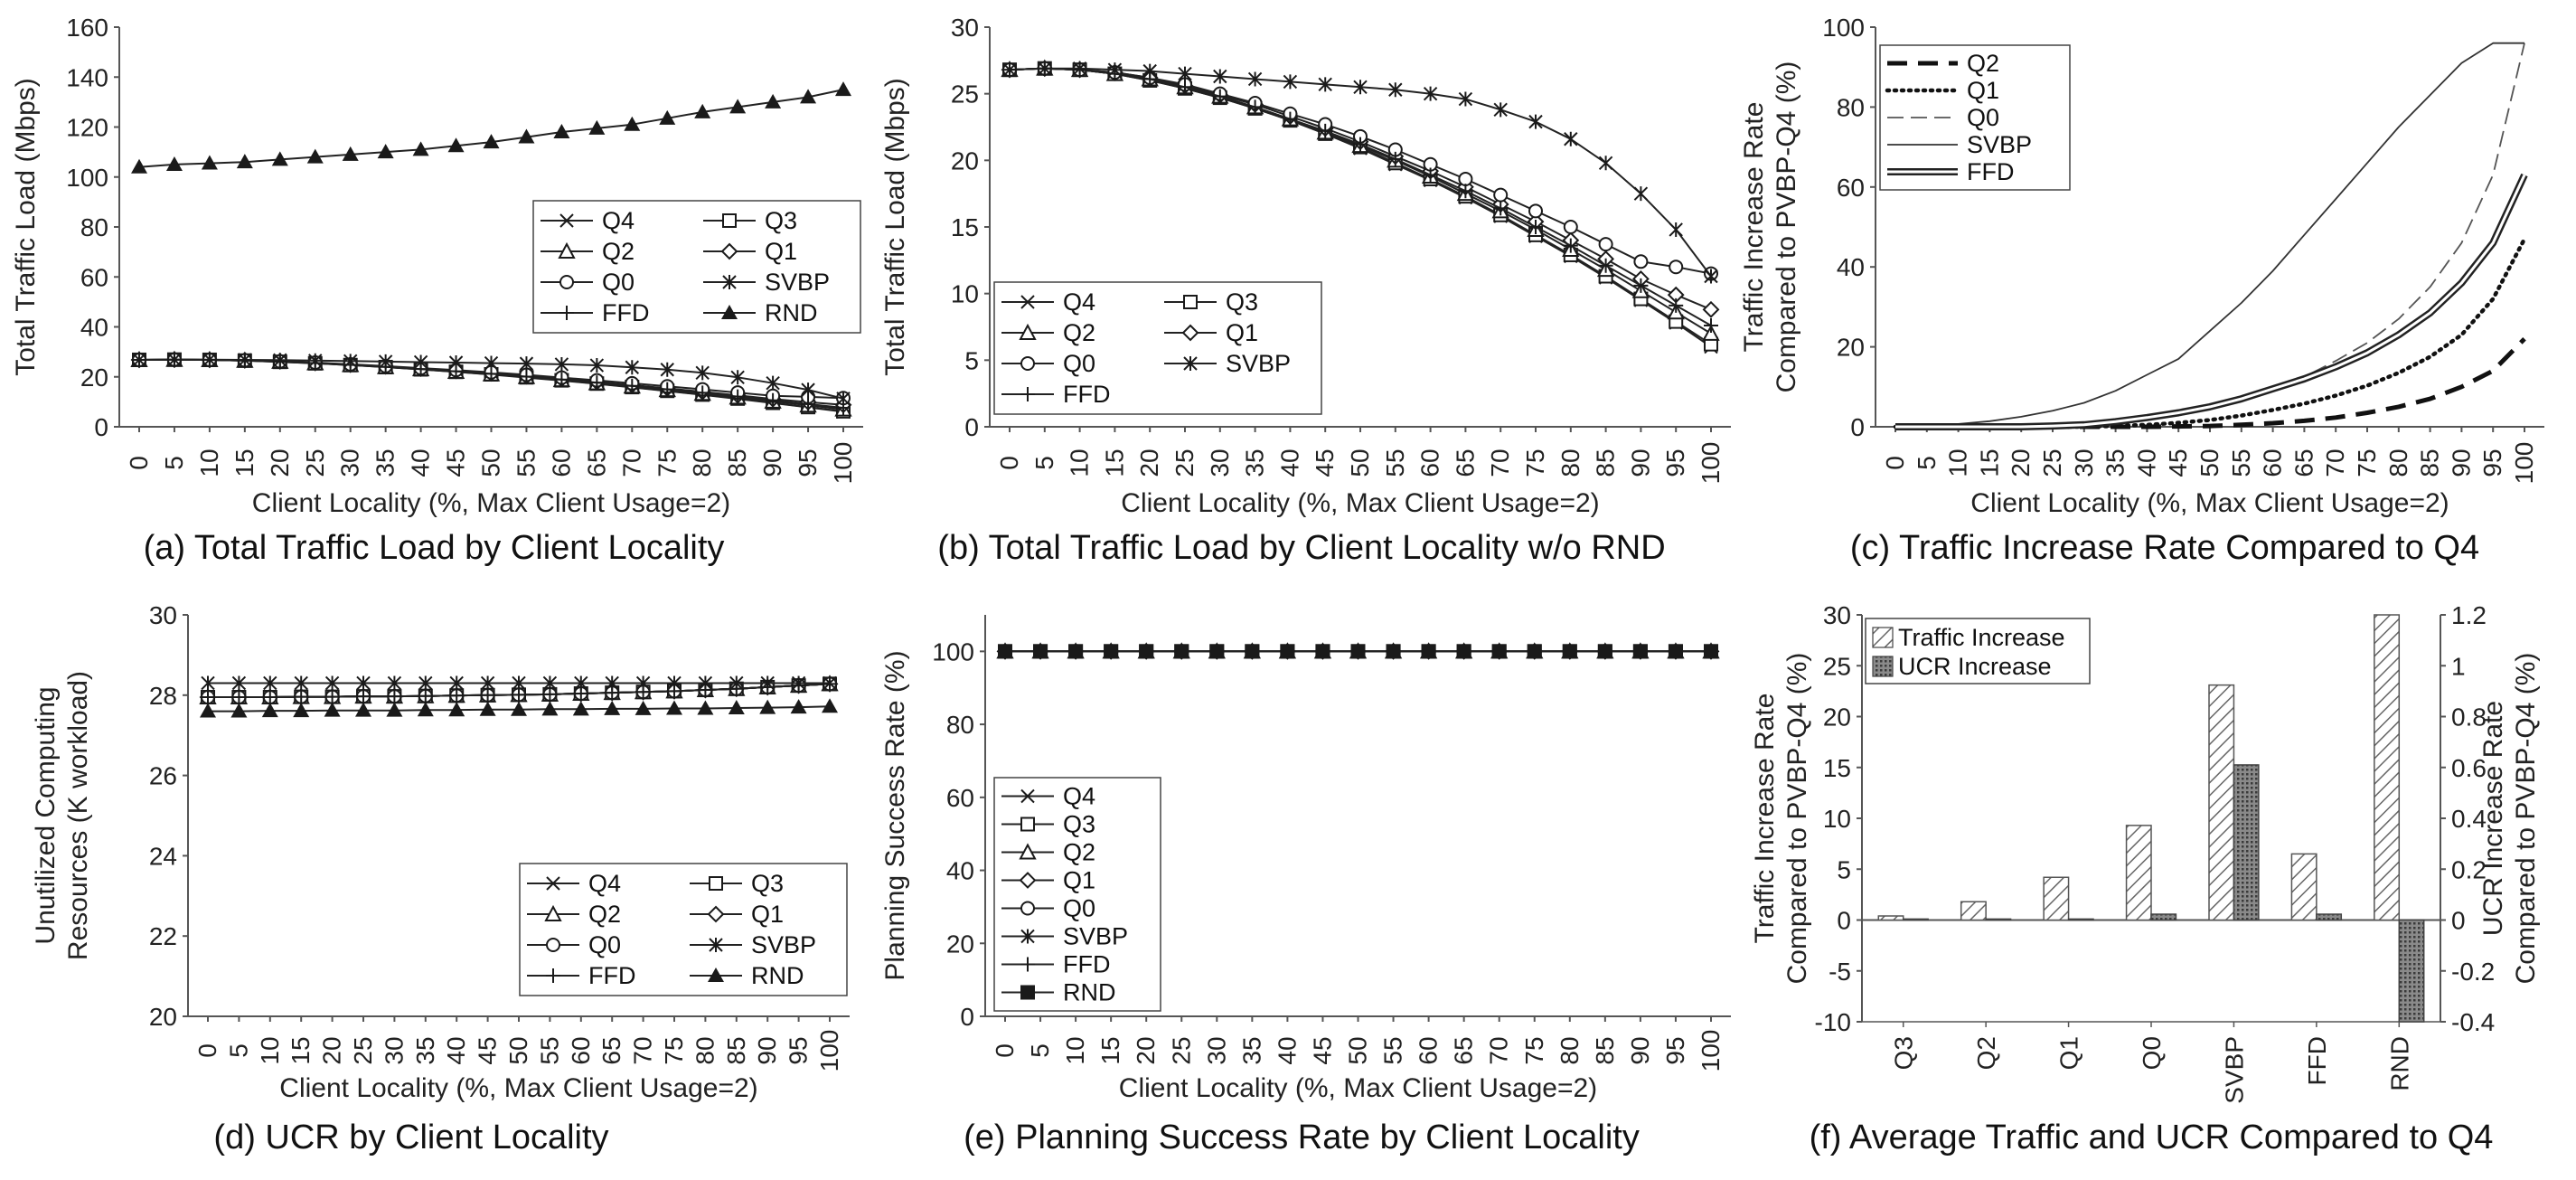  Describe the element at coordinates (2526, 819) in the screenshot. I see `y2-axis-label-line: Compared to PVBP-Q4 (%)` at that location.